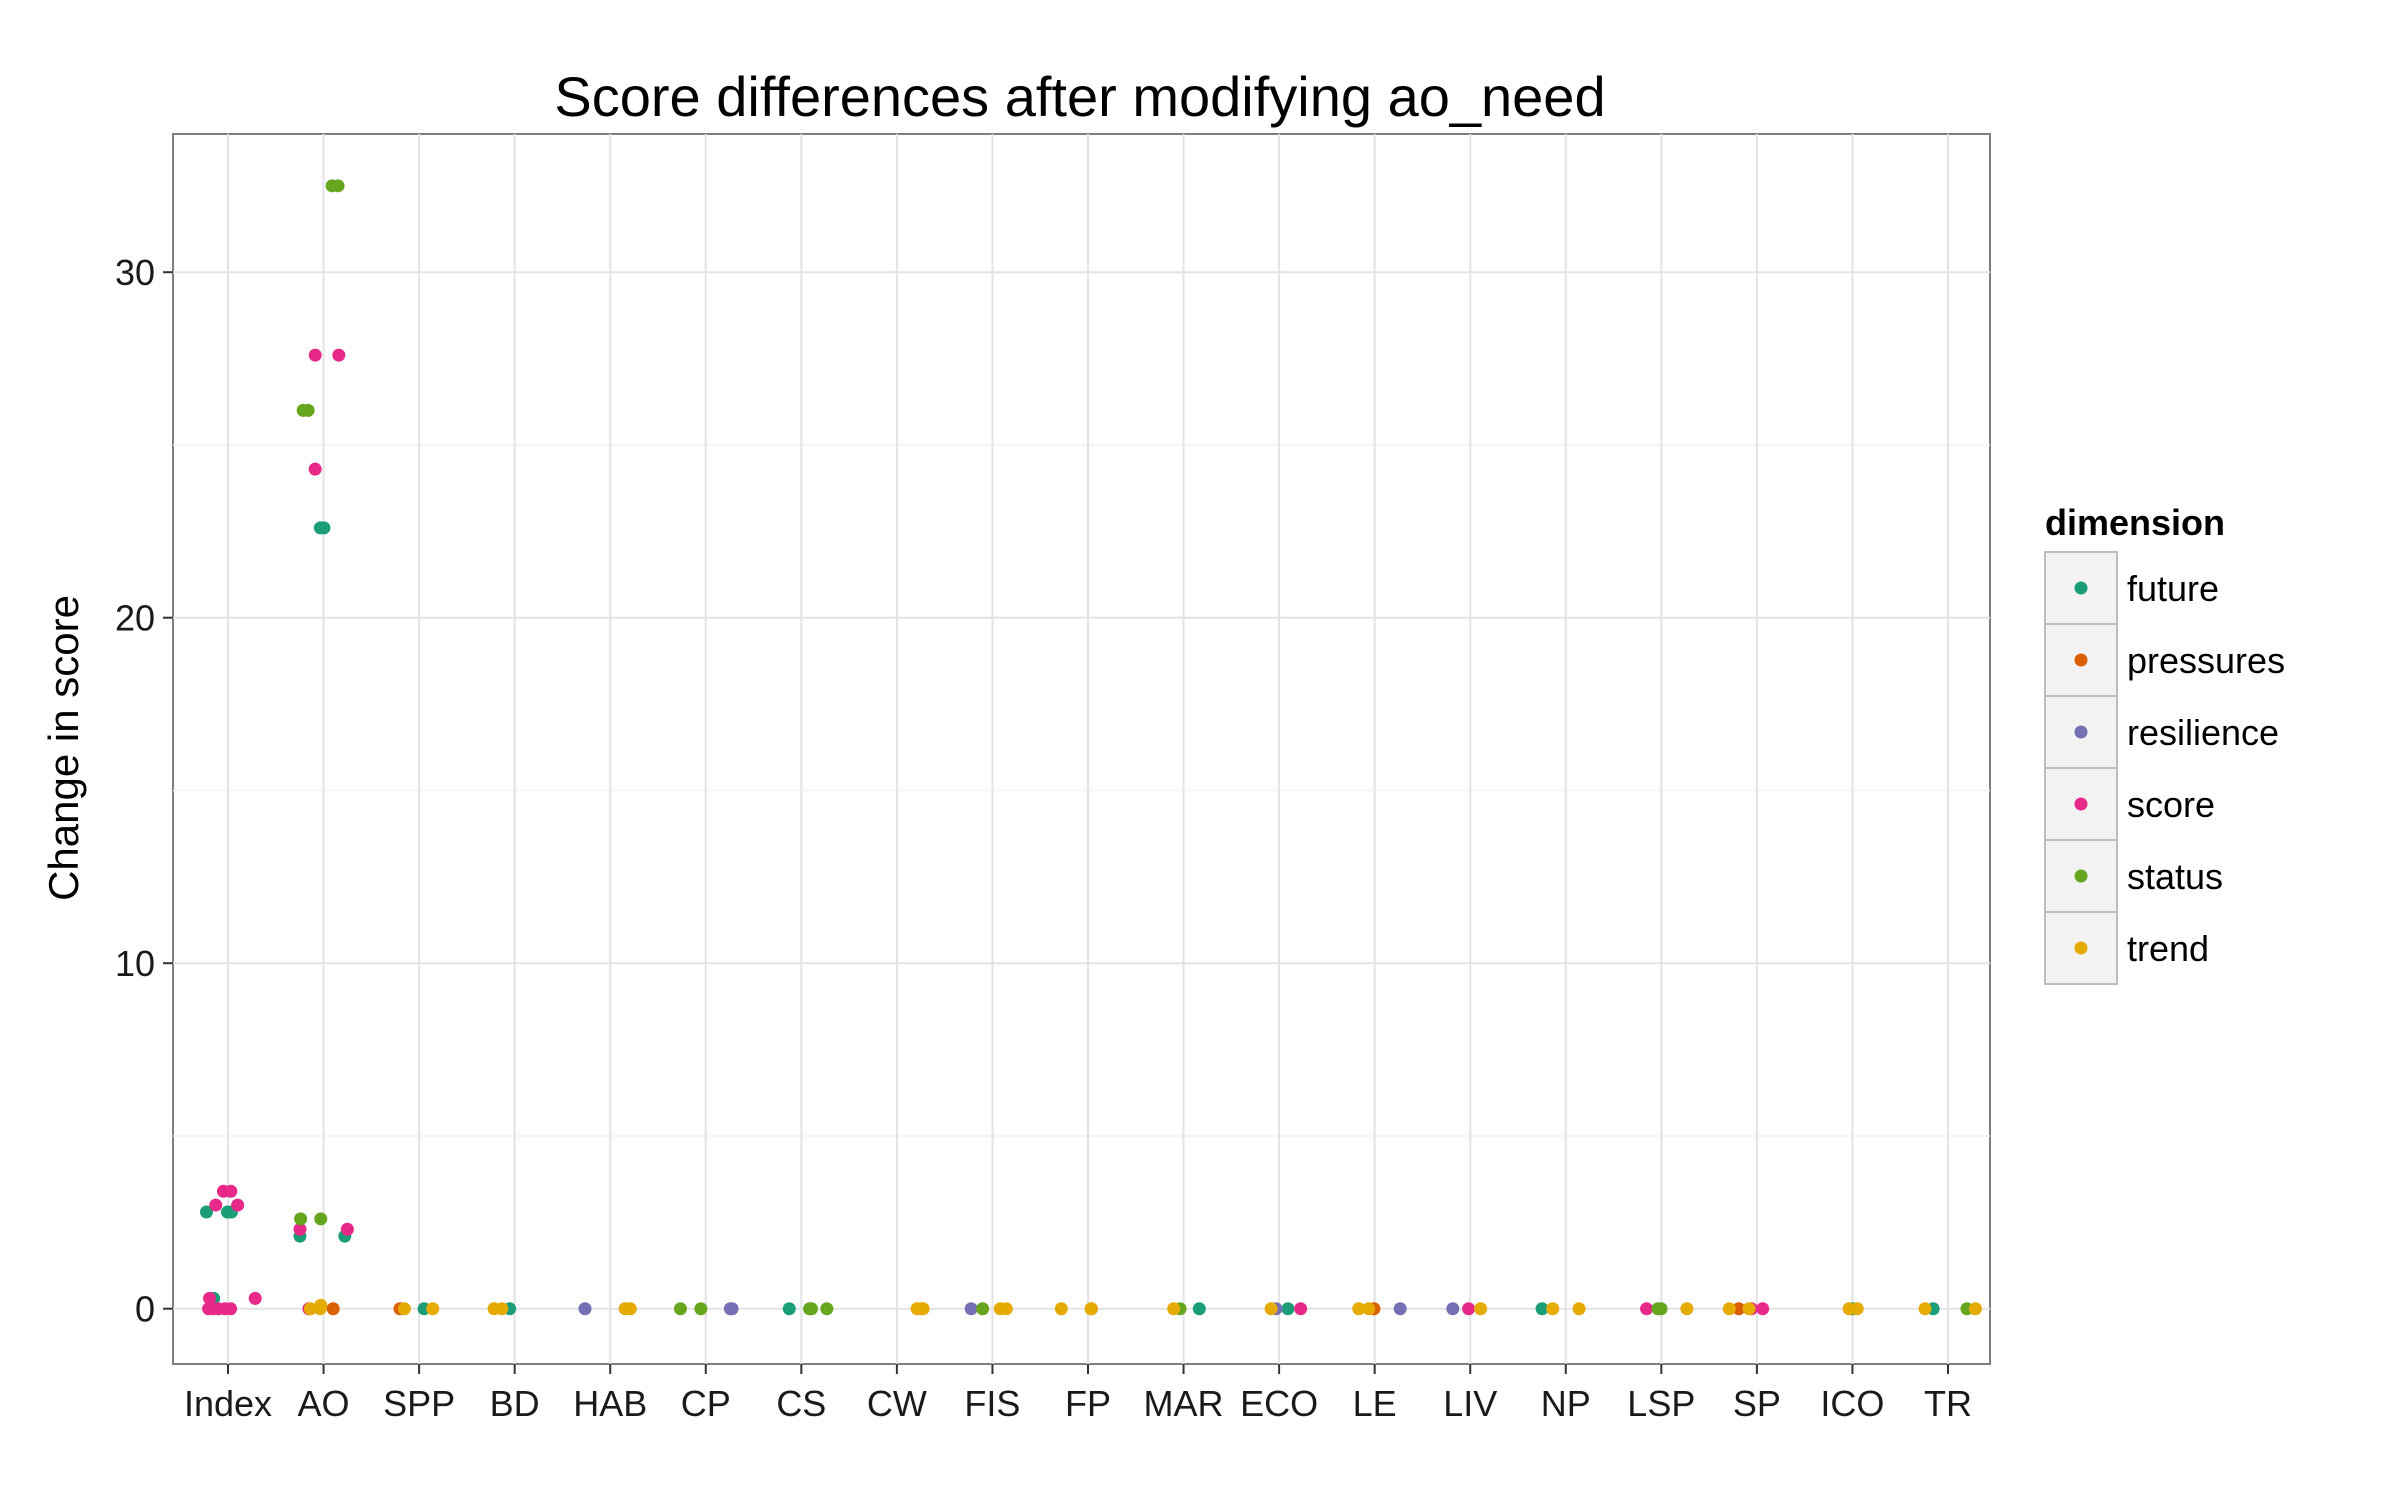 The image size is (2400, 1500). Describe the element at coordinates (2081, 660) in the screenshot. I see `legend-swatch-pressures` at that location.